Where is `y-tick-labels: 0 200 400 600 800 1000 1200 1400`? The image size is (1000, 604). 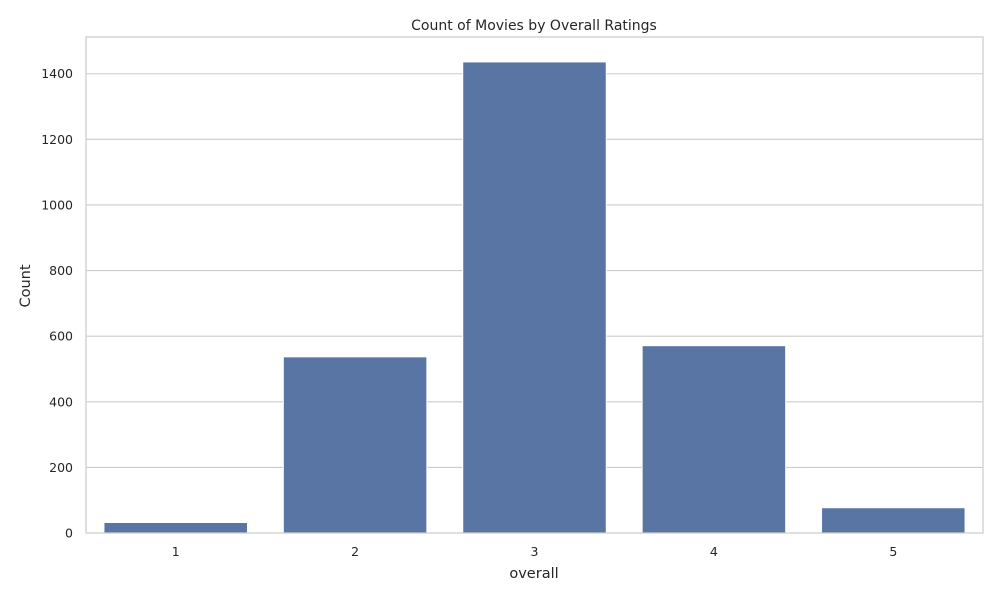
y-tick-labels: 0 200 400 600 800 1000 1200 1400 is located at coordinates (57, 303).